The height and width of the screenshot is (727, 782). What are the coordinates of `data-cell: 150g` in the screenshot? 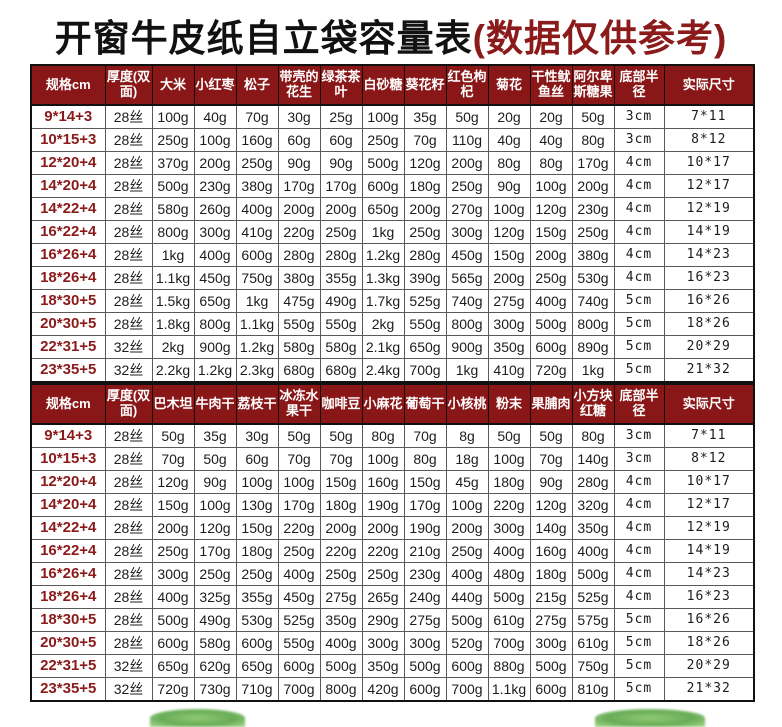 It's located at (509, 255).